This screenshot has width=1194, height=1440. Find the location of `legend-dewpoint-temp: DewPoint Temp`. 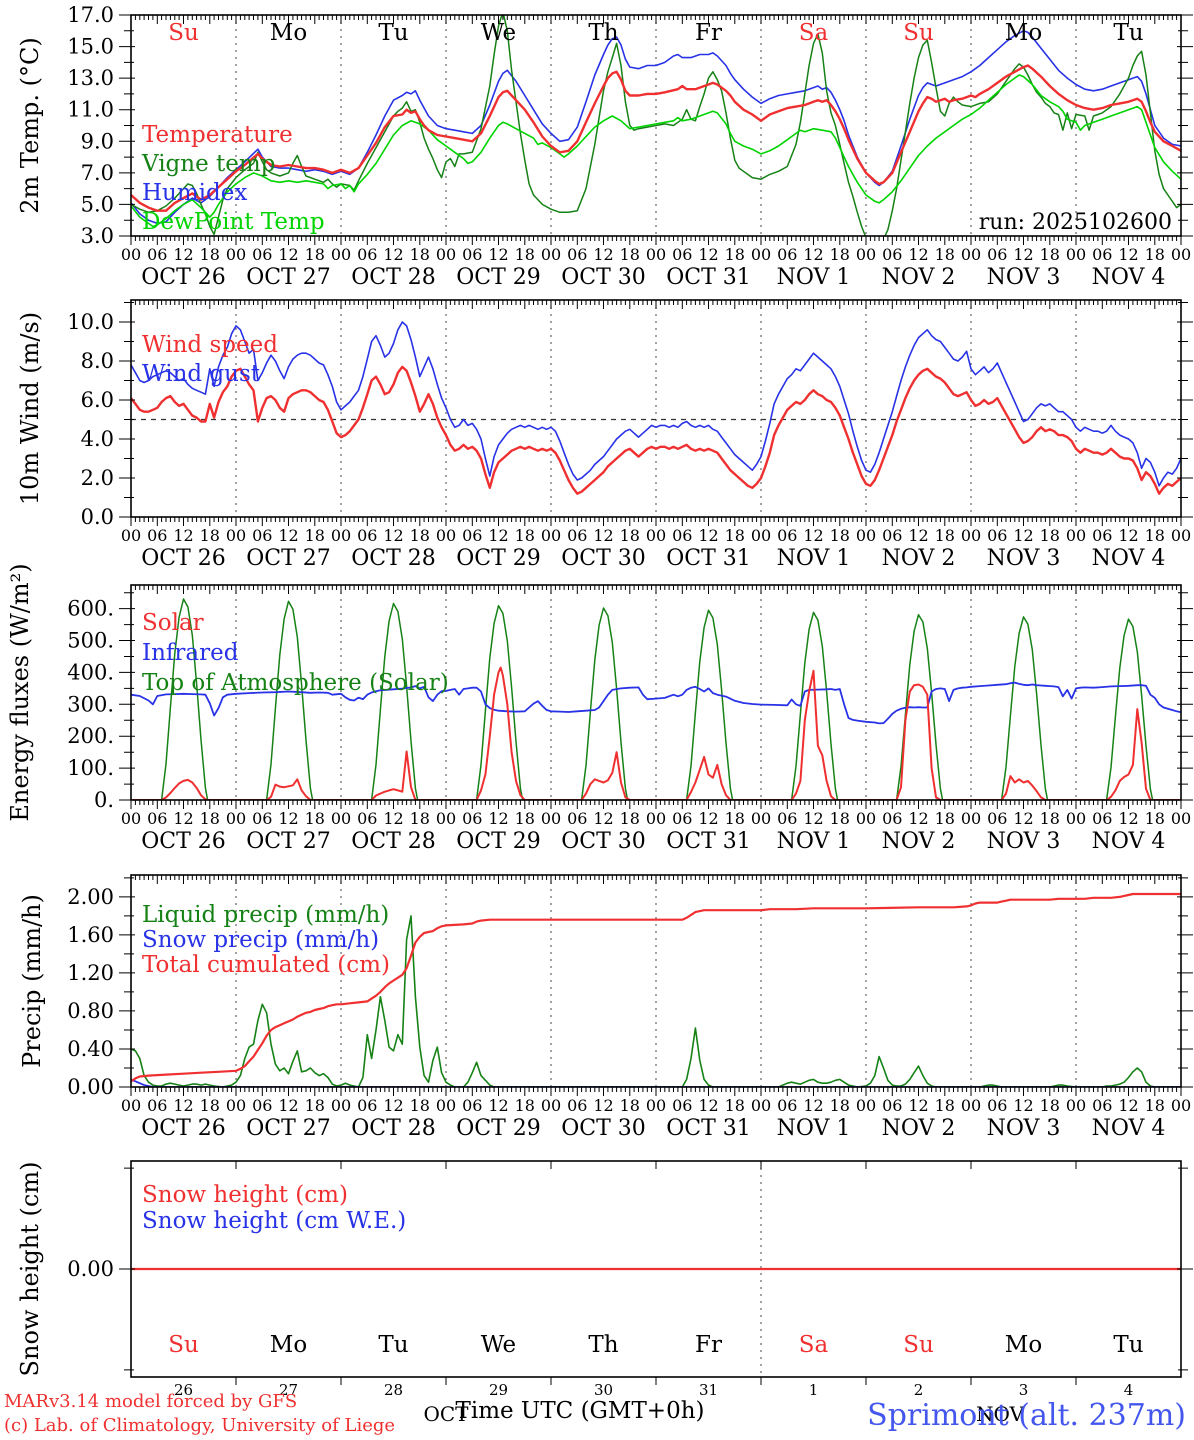

legend-dewpoint-temp: DewPoint Temp is located at coordinates (233, 222).